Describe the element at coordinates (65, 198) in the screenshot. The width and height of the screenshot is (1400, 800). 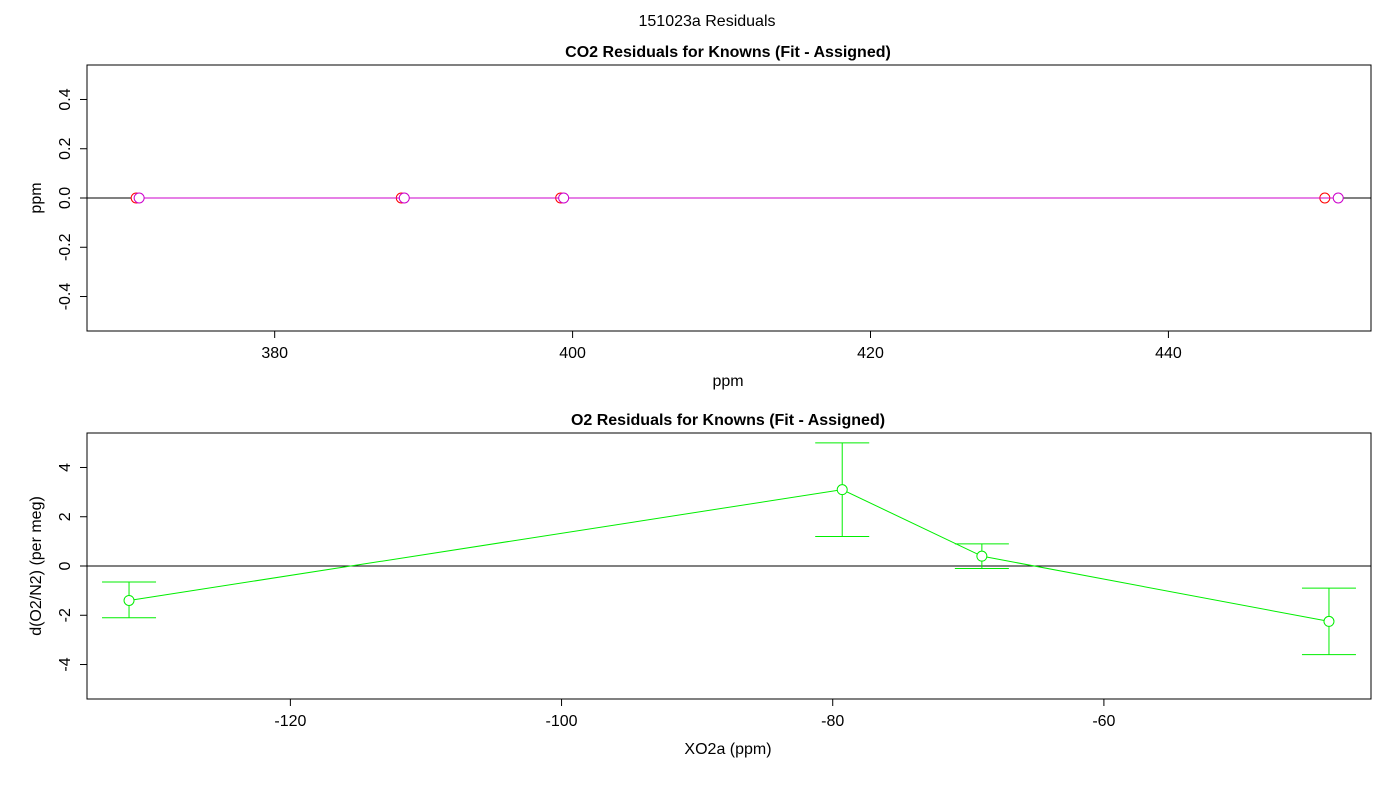
I see `y-tick-label: 0.0` at that location.